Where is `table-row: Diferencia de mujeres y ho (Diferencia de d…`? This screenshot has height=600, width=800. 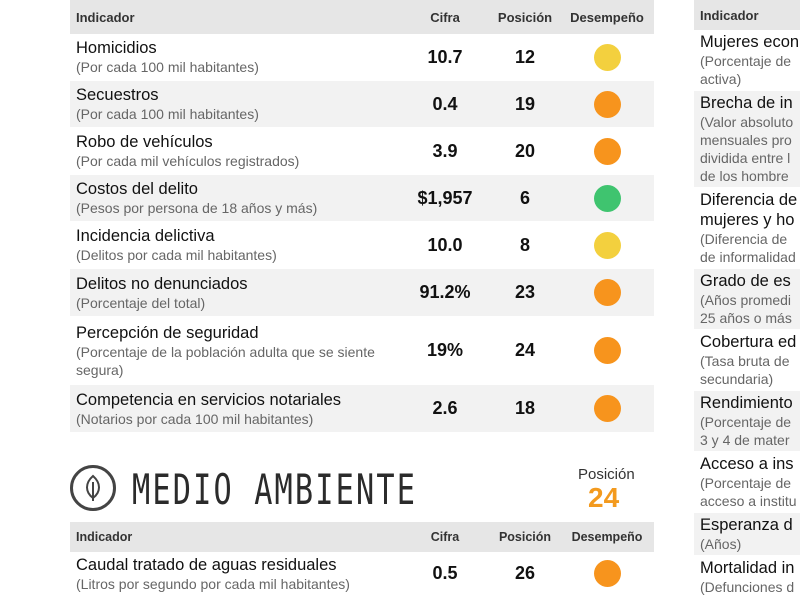
table-row: Diferencia de mujeres y ho (Diferencia de d… is located at coordinates (747, 228).